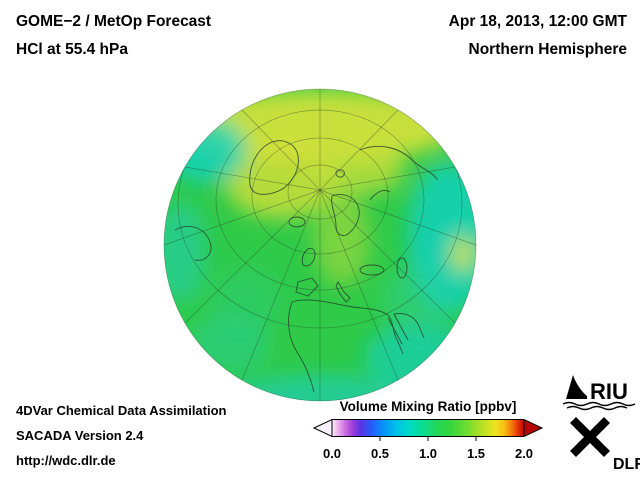 This screenshot has width=640, height=480. I want to click on header-left: GOME−2 / MetOp Forecast HCl at 55.4 hPa, so click(113, 36).